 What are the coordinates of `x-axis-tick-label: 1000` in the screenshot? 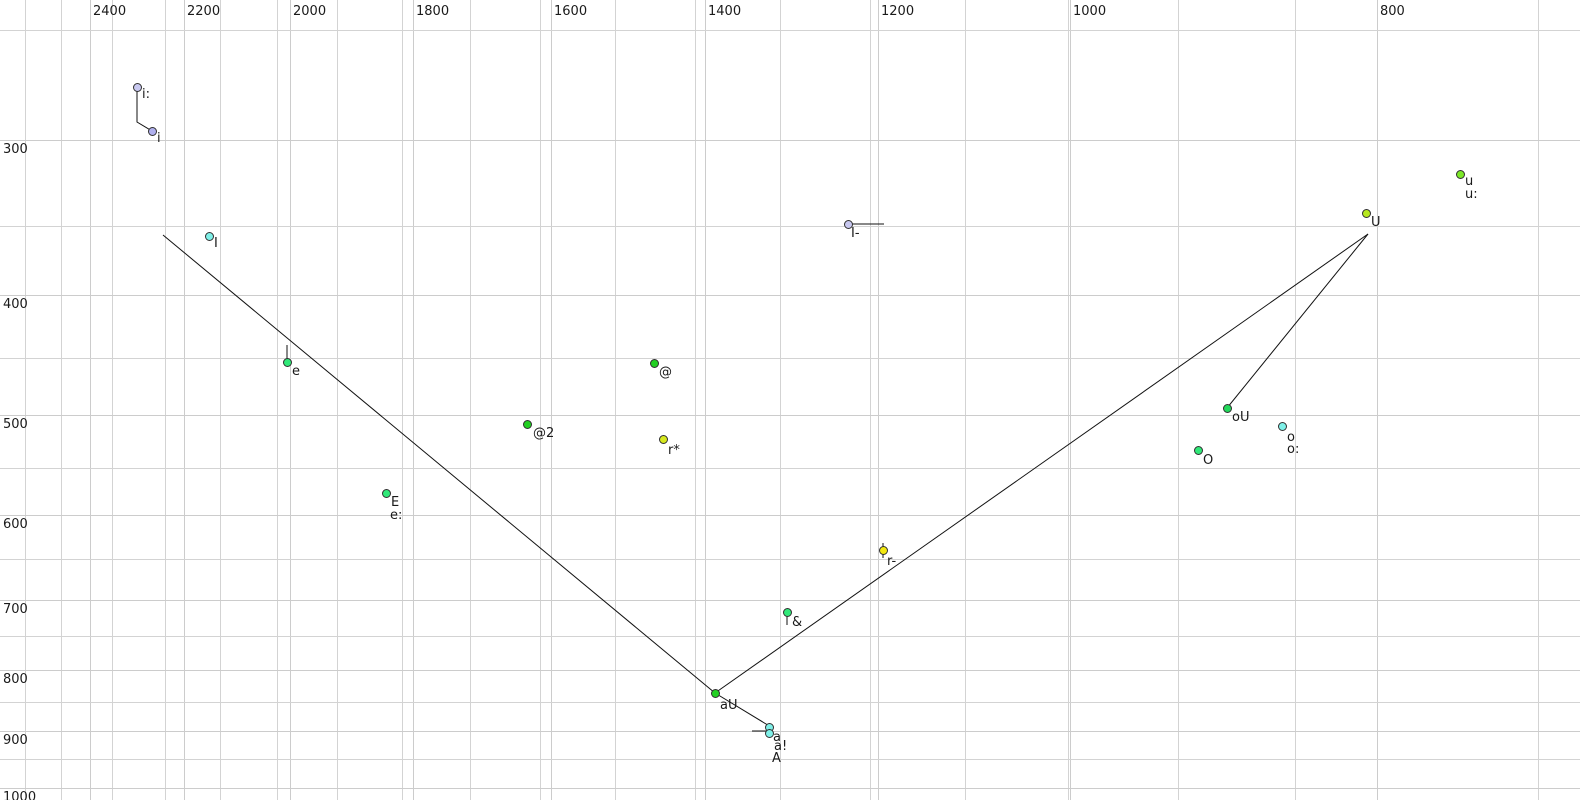 It's located at (1090, 11).